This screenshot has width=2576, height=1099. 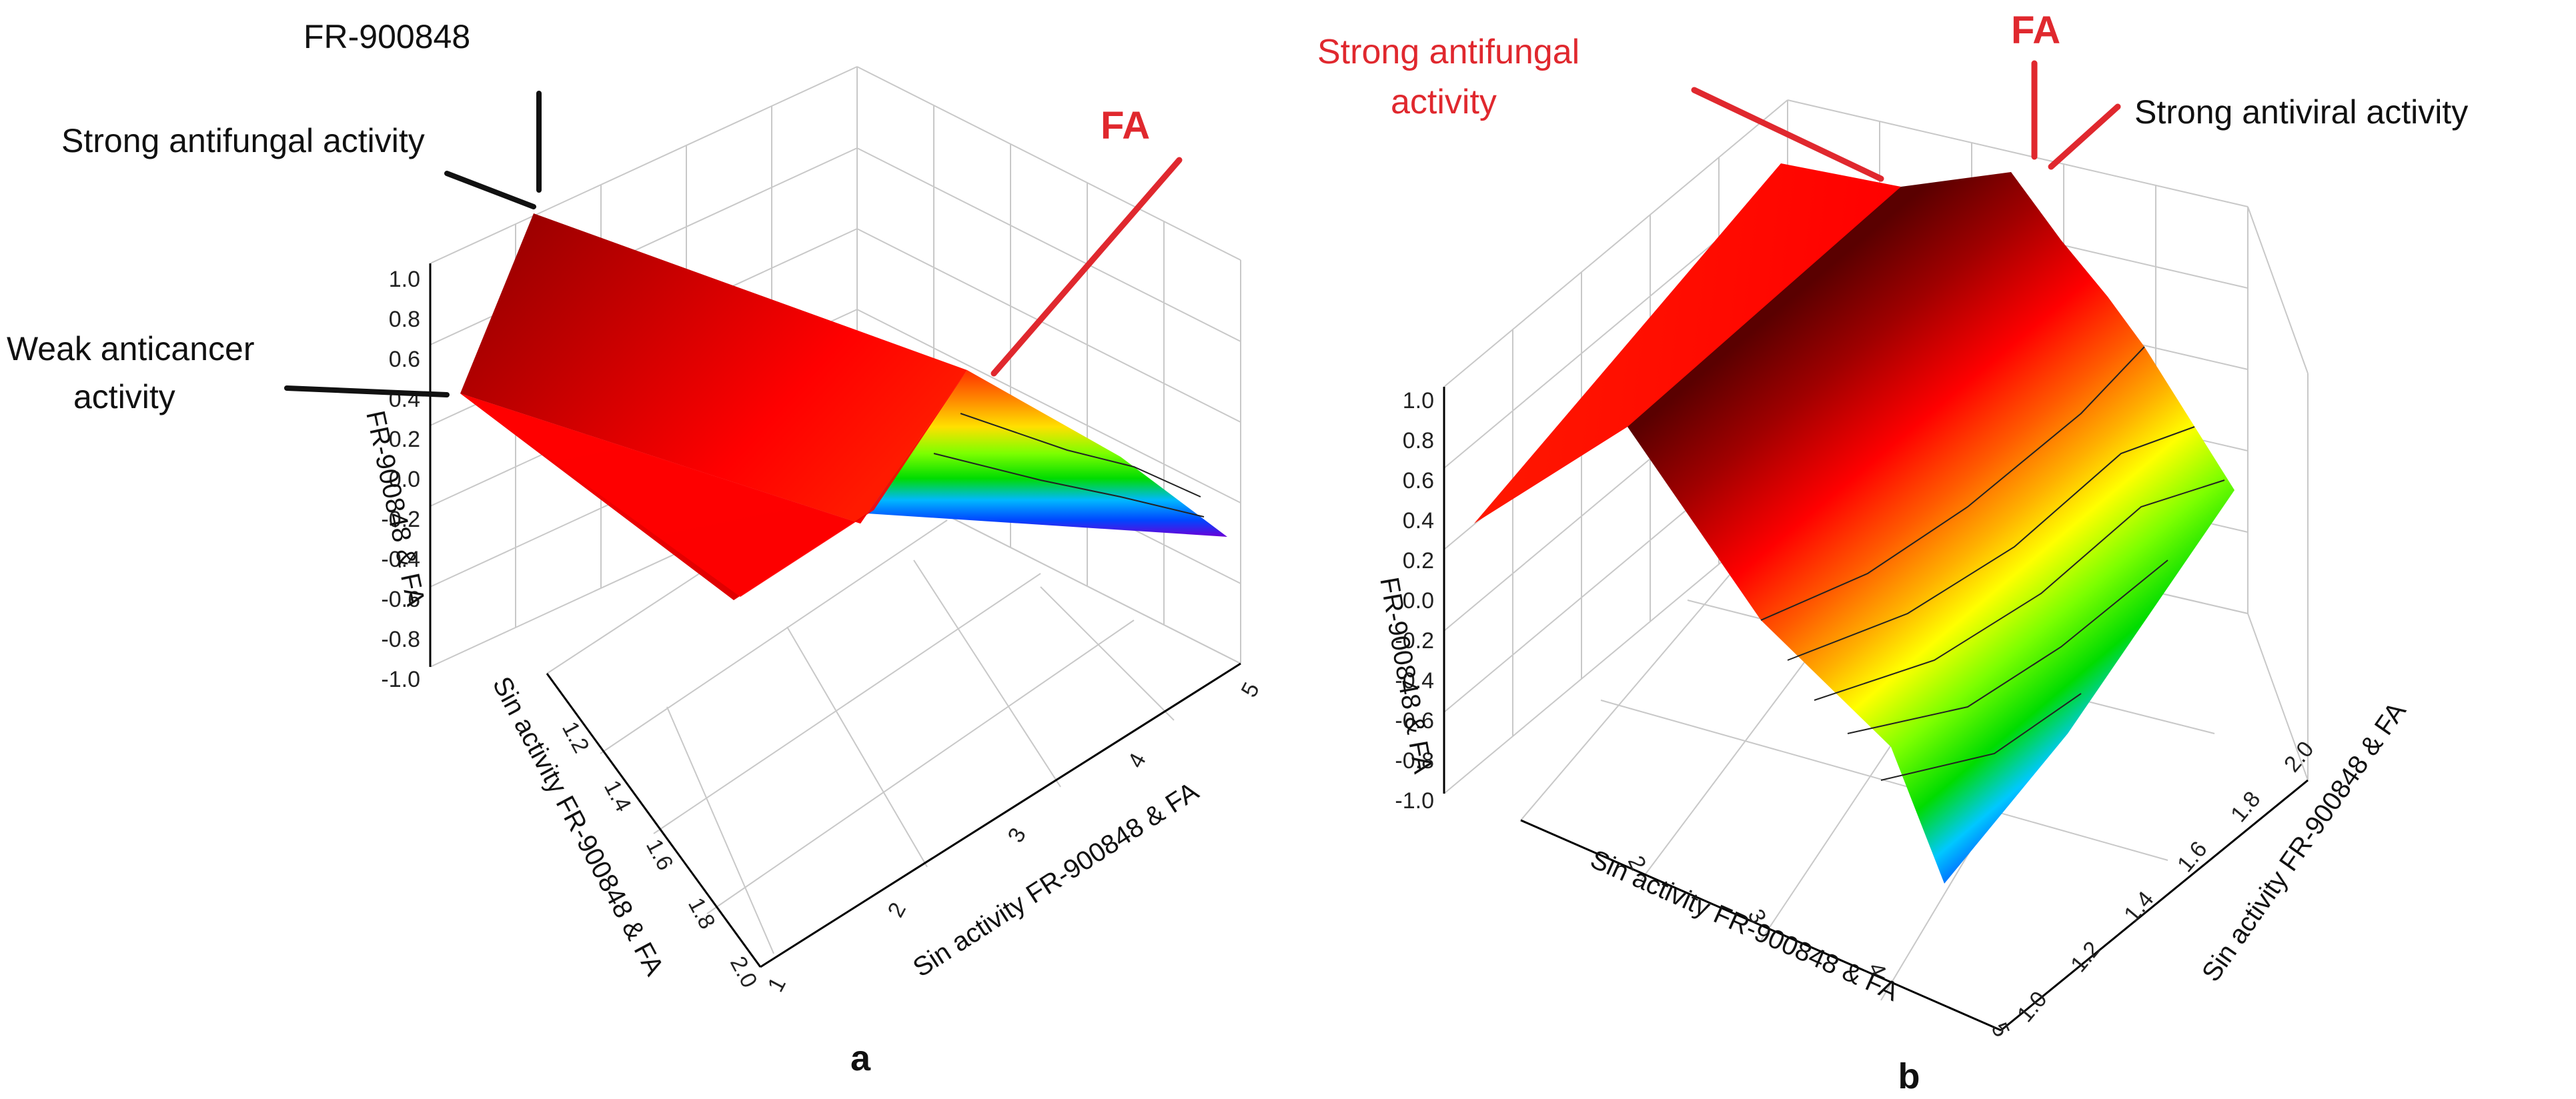 I want to click on panel-b-pointer-antifungal, so click(x=1788, y=134).